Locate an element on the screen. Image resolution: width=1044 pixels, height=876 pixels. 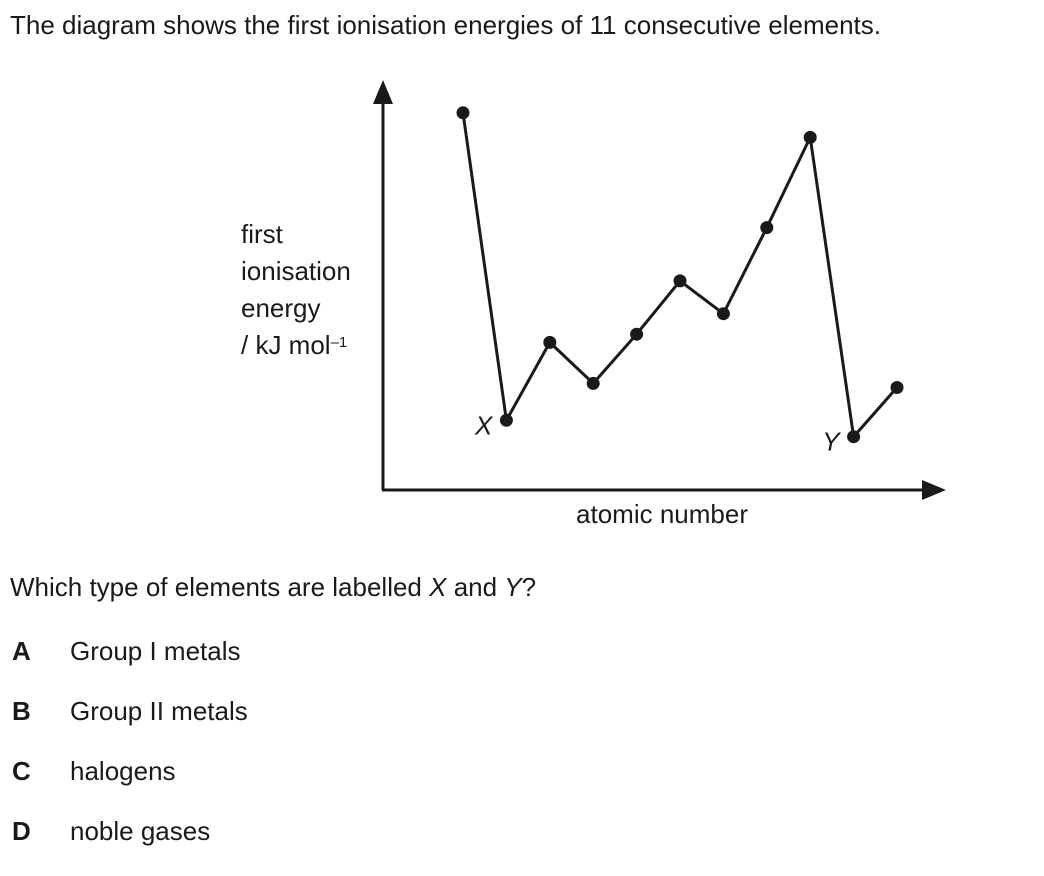
question-prefix: Which type of elements are labelled is located at coordinates (220, 587).